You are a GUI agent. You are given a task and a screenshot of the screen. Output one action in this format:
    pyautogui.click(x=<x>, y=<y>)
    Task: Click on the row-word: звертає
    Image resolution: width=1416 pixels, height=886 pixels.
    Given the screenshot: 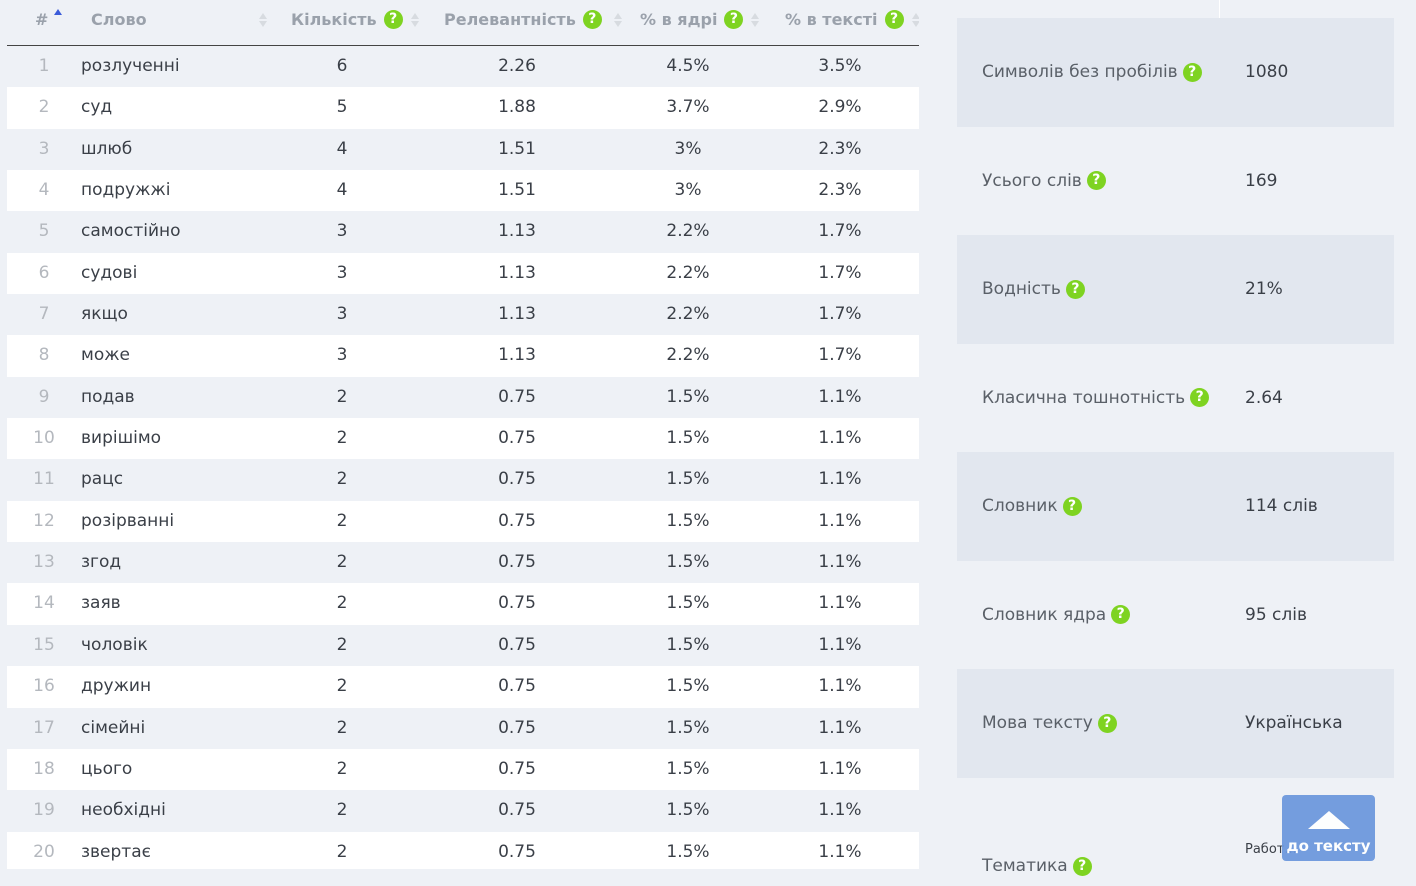 What is the action you would take?
    pyautogui.click(x=116, y=850)
    